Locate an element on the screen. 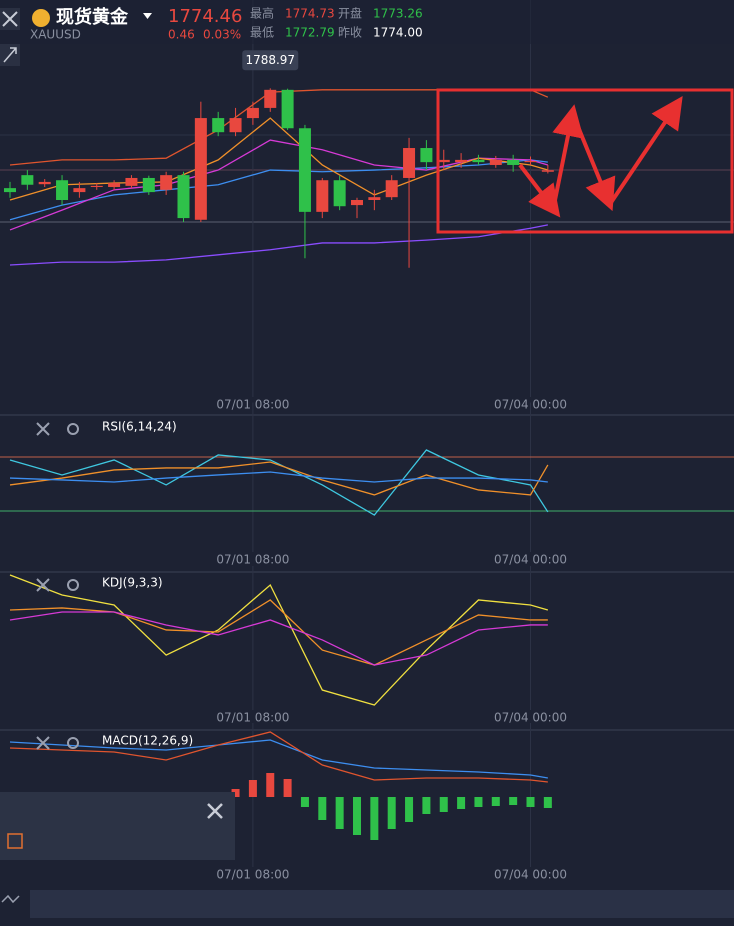 The height and width of the screenshot is (926, 734). collapse-icon is located at coordinates (10, 55).